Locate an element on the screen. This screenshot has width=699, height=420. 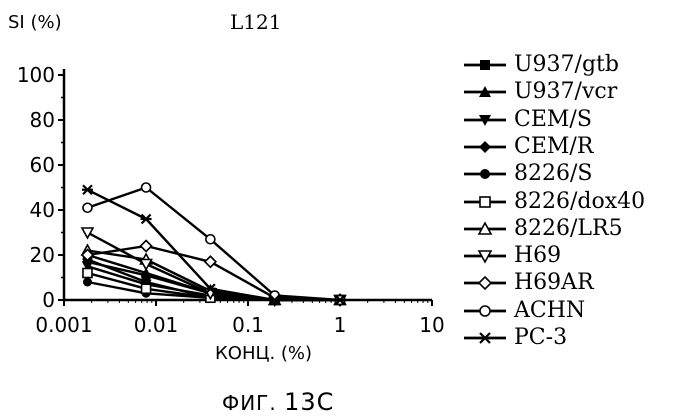
legend-item: U937/vcr is located at coordinates (577, 92).